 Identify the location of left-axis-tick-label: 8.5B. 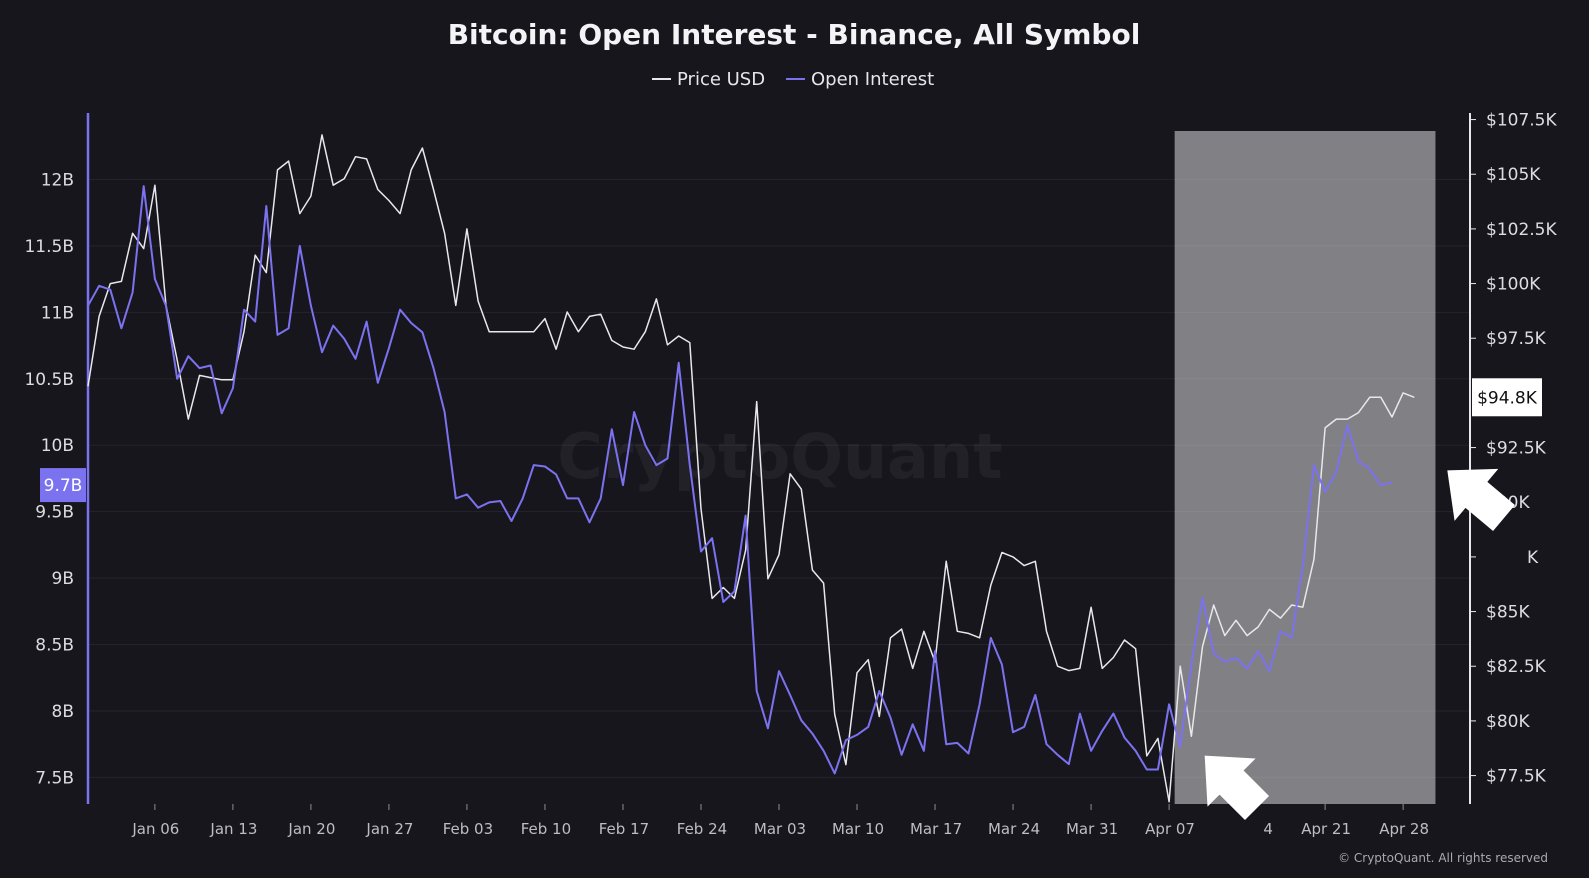
(54, 646).